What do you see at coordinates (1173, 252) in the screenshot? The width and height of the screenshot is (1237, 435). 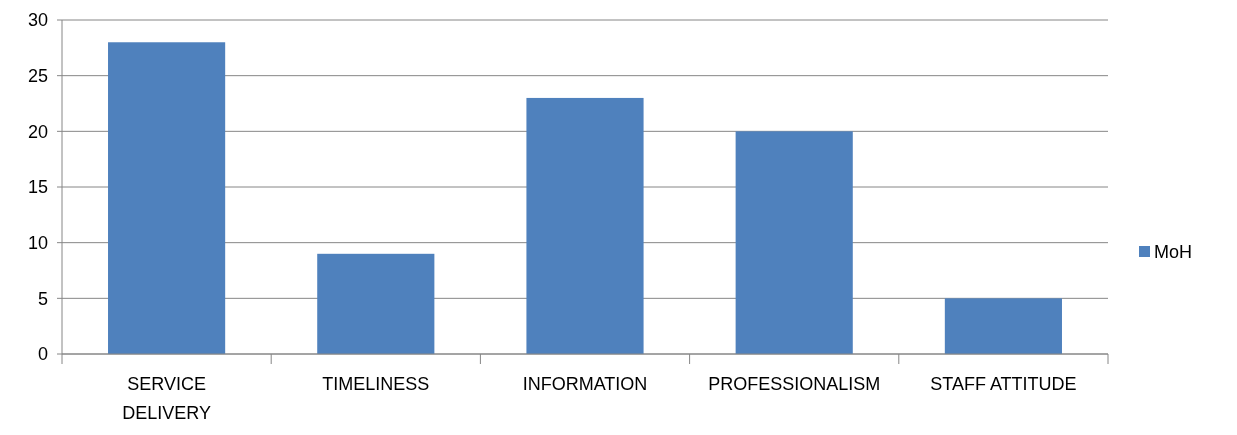 I see `legend-label: MoH` at bounding box center [1173, 252].